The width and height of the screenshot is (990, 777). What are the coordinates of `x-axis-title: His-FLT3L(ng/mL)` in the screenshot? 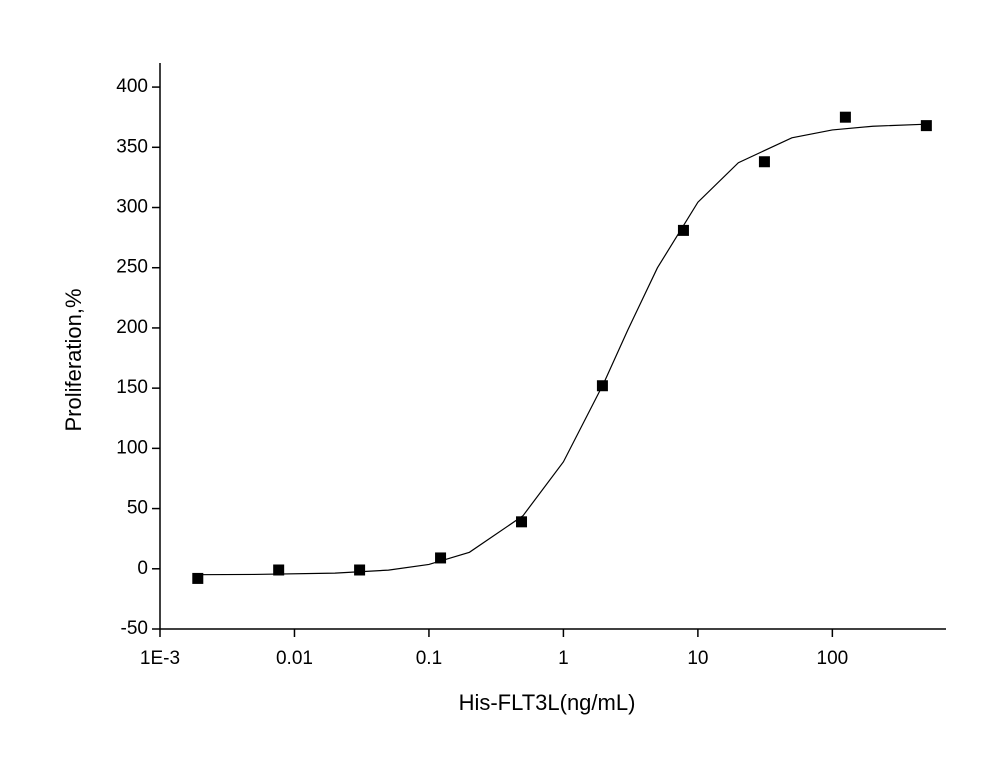 It's located at (547, 702).